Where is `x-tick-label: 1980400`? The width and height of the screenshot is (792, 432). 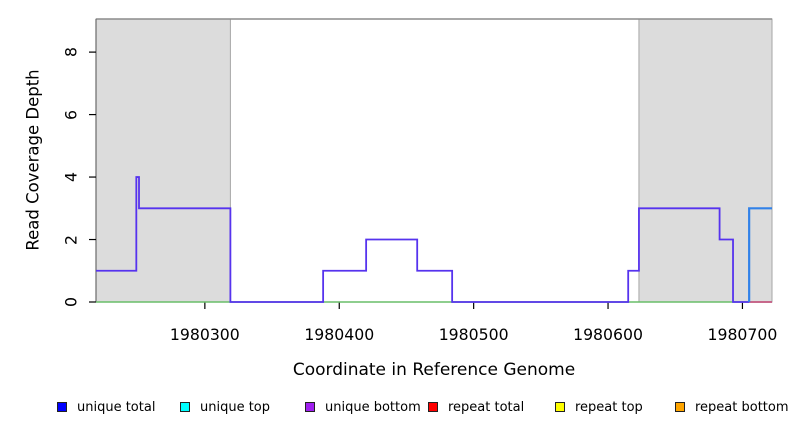 x-tick-label: 1980400 is located at coordinates (339, 334).